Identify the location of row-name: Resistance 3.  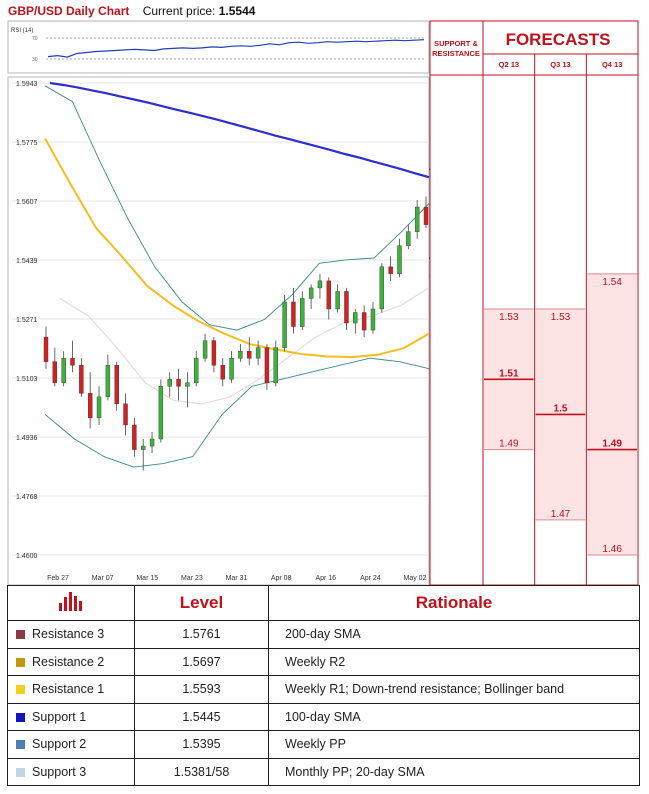
(68, 634).